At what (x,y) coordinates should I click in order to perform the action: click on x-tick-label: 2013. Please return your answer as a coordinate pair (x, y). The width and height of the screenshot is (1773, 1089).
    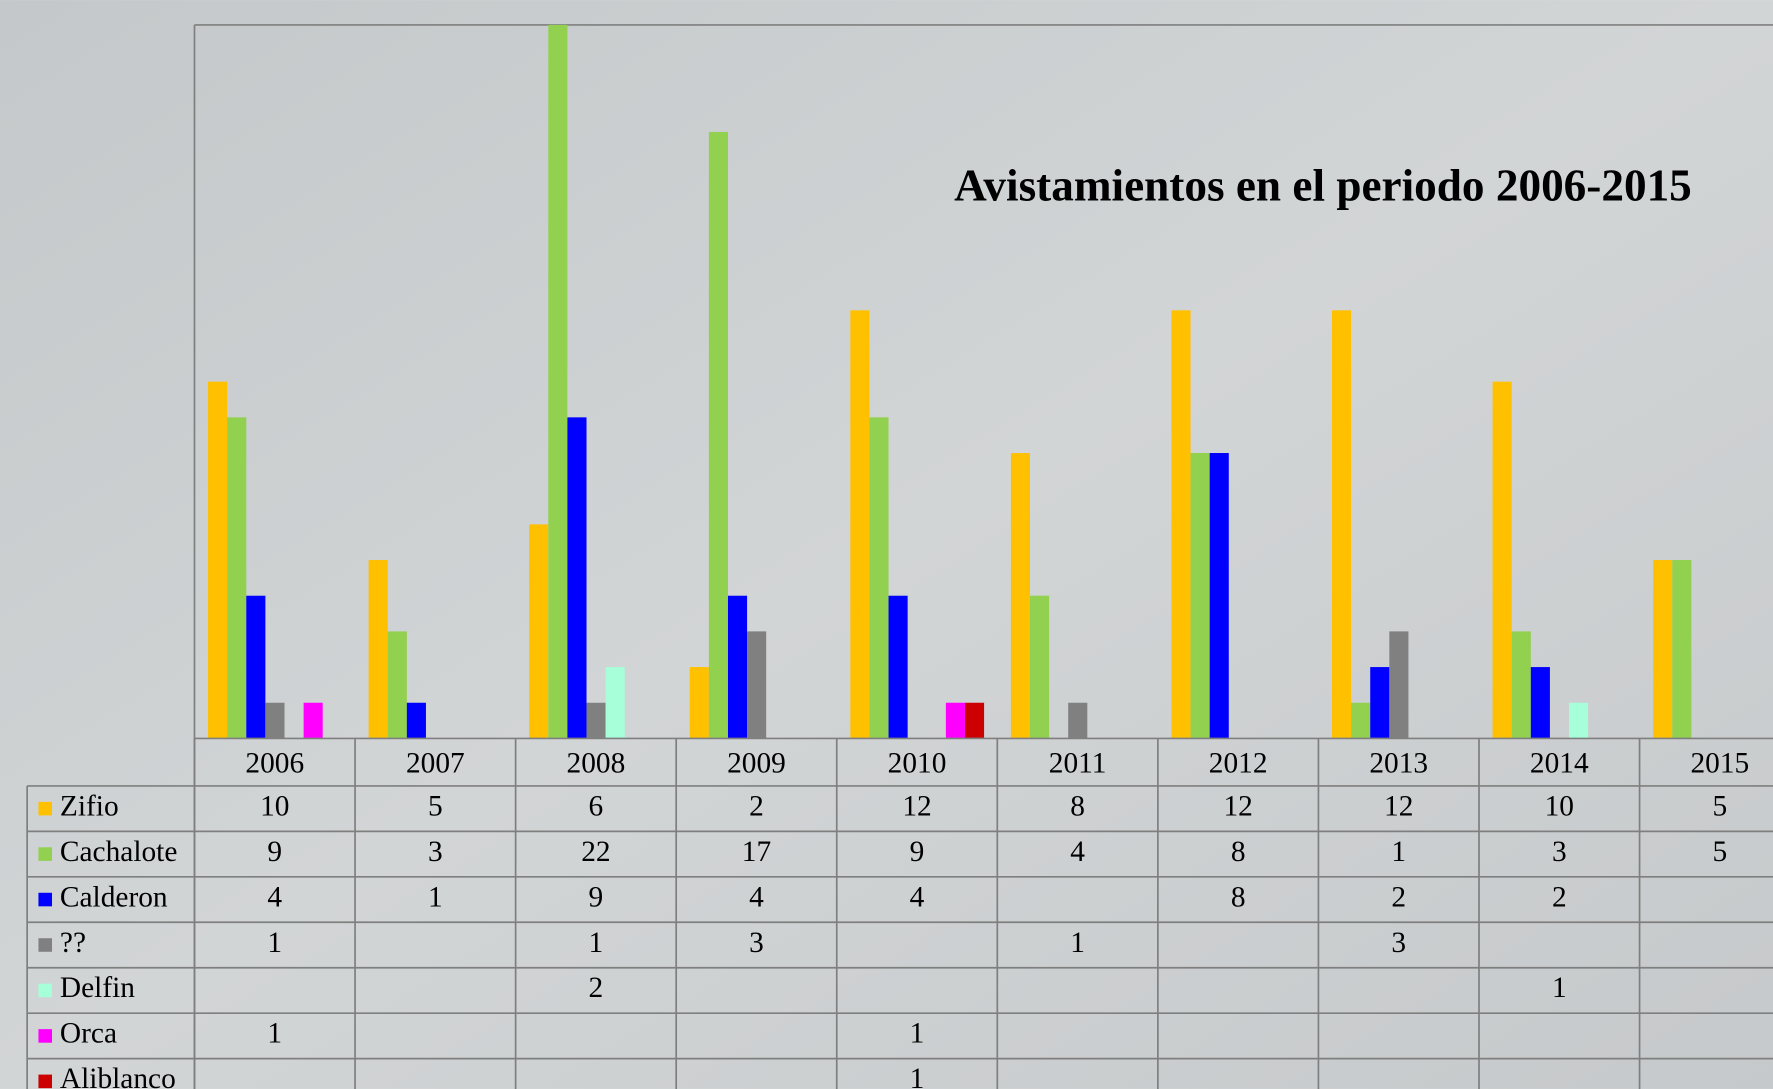
    Looking at the image, I should click on (1398, 763).